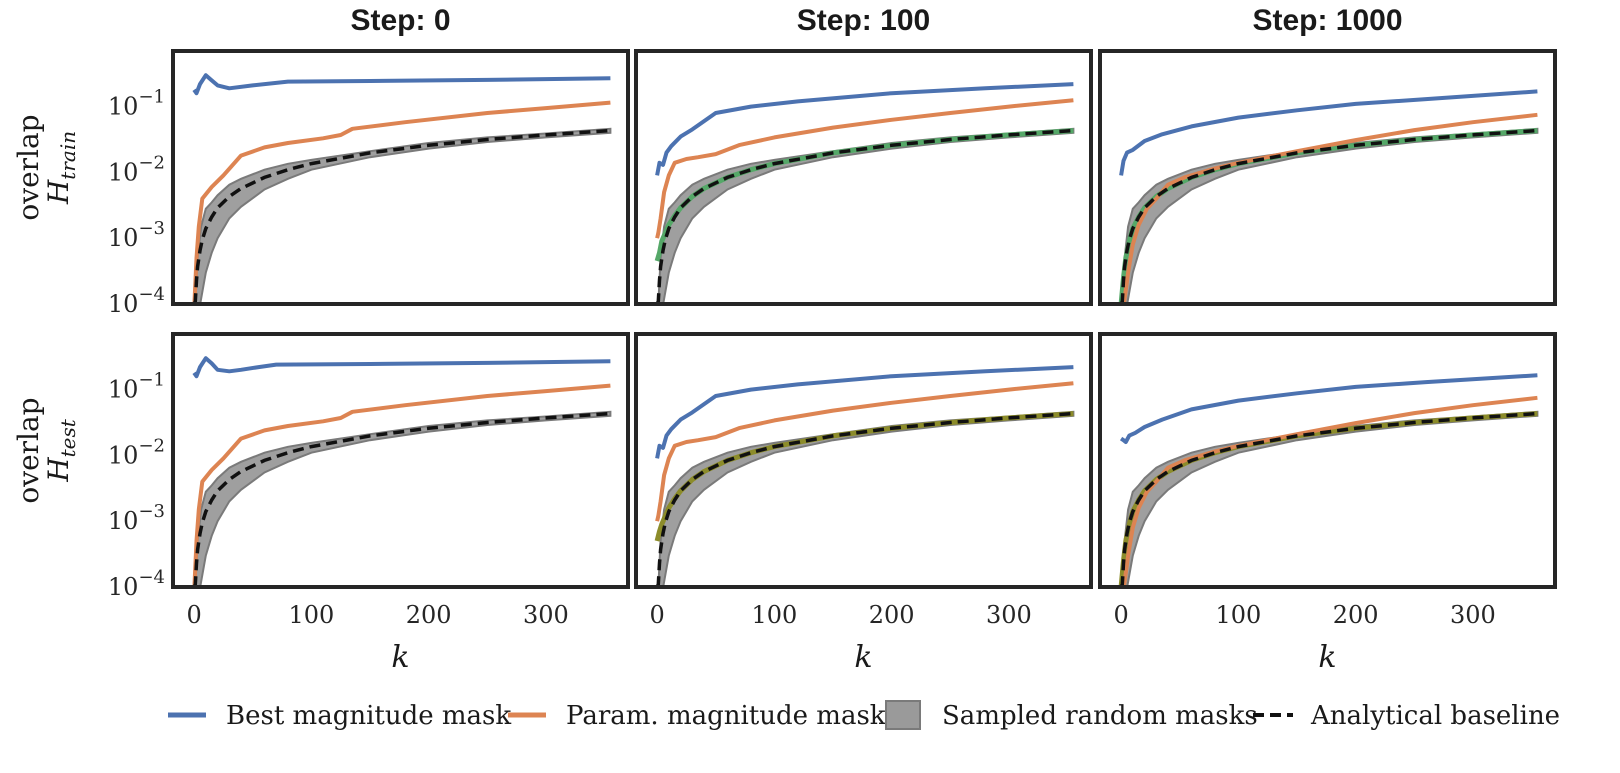 The image size is (1620, 773). I want to click on row-label-symbol: Htest, so click(61, 450).